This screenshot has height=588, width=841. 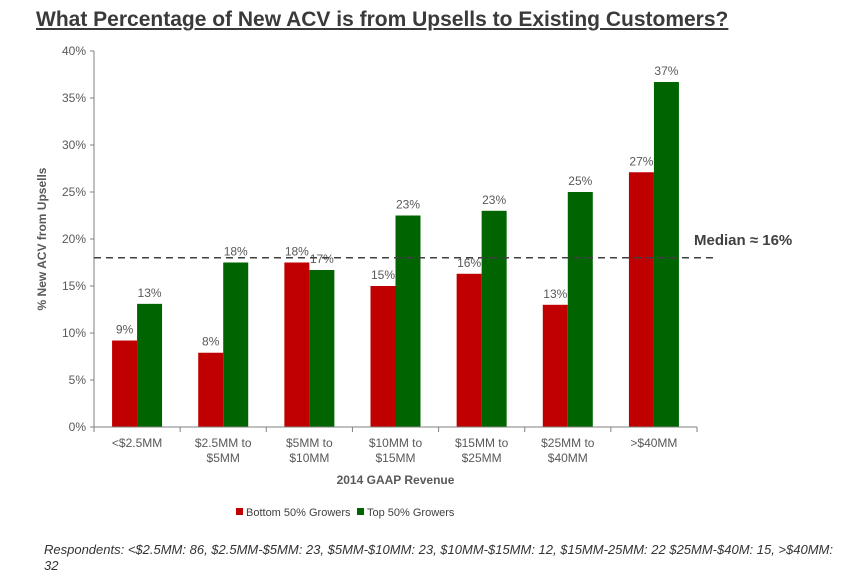 What do you see at coordinates (78, 380) in the screenshot?
I see `y-tick-label: 5%` at bounding box center [78, 380].